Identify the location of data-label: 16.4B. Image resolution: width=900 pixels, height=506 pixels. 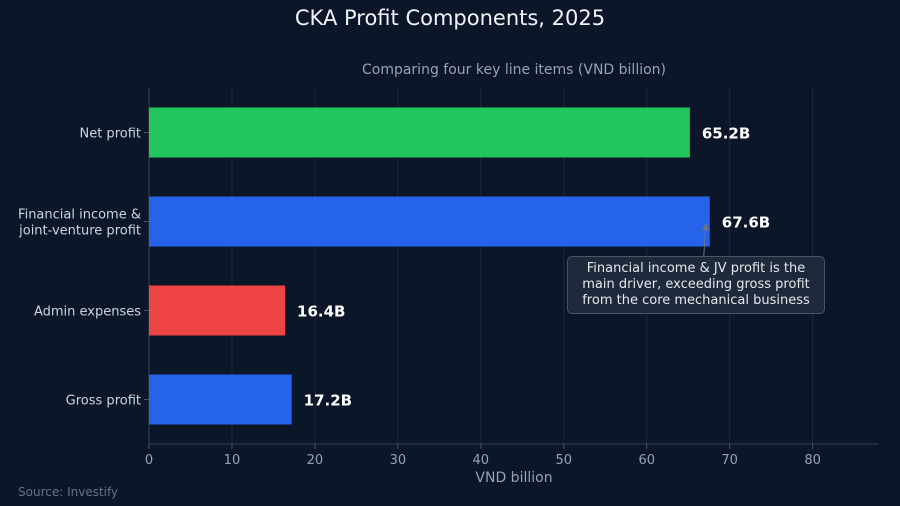
(321, 312).